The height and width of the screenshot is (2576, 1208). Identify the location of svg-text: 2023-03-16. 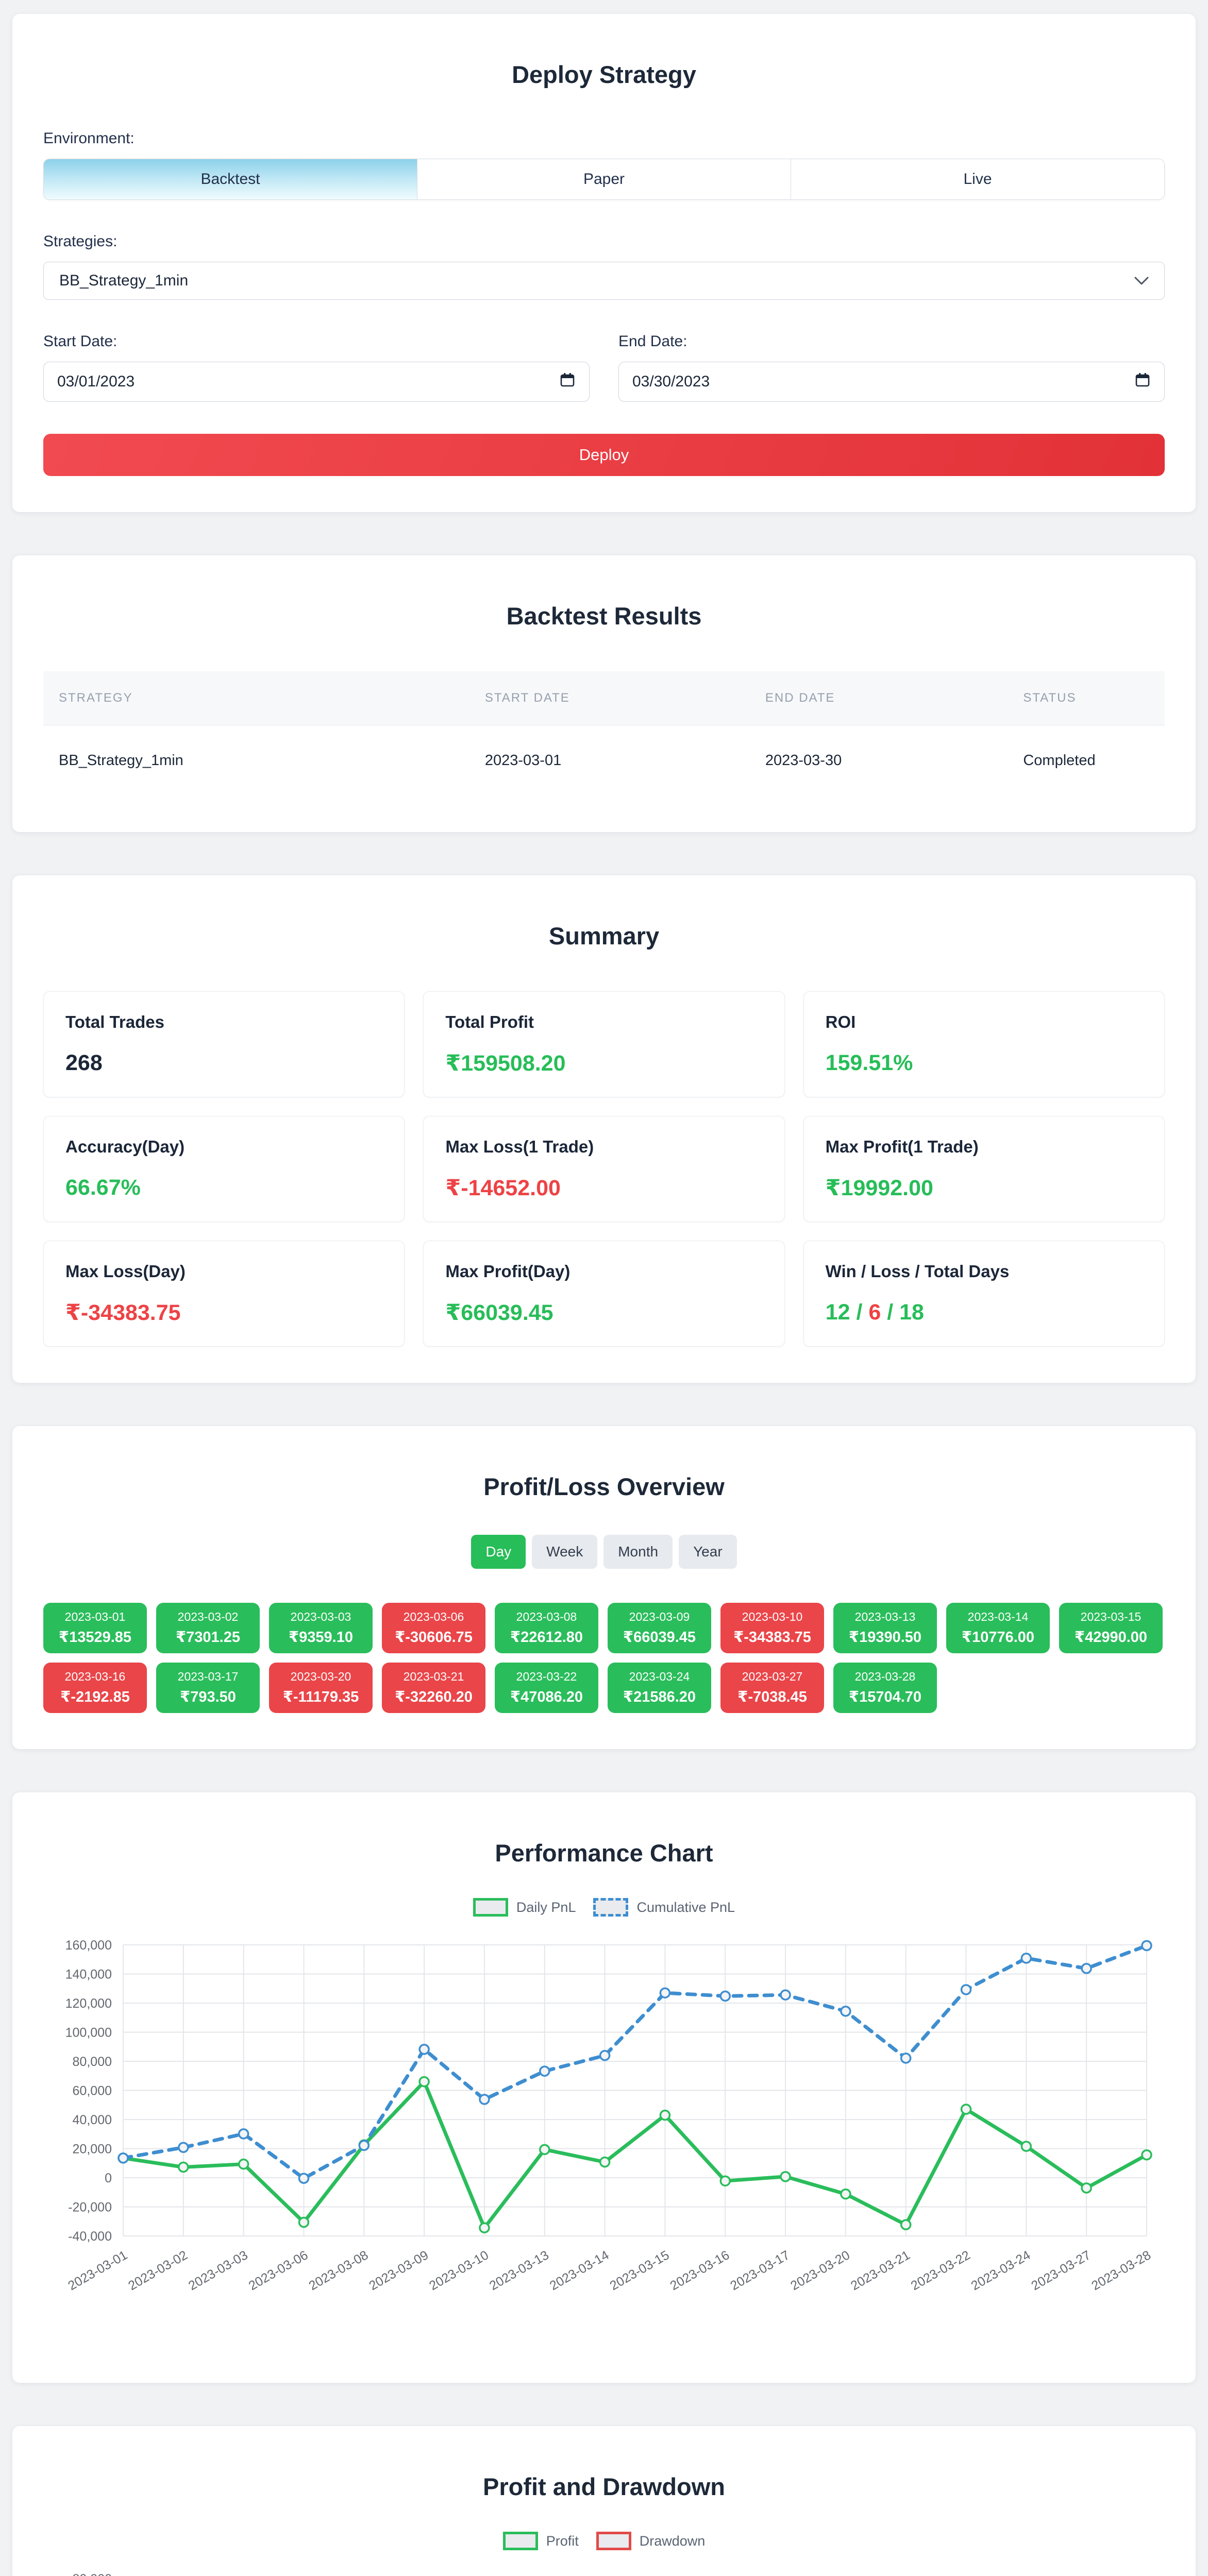
(699, 2271).